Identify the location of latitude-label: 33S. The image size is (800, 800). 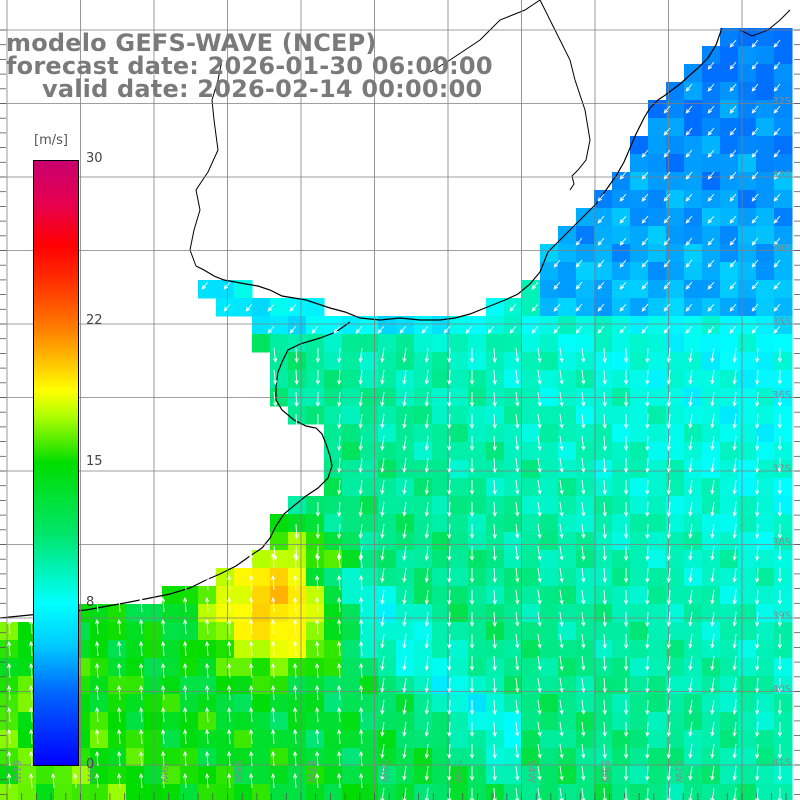
(781, 175).